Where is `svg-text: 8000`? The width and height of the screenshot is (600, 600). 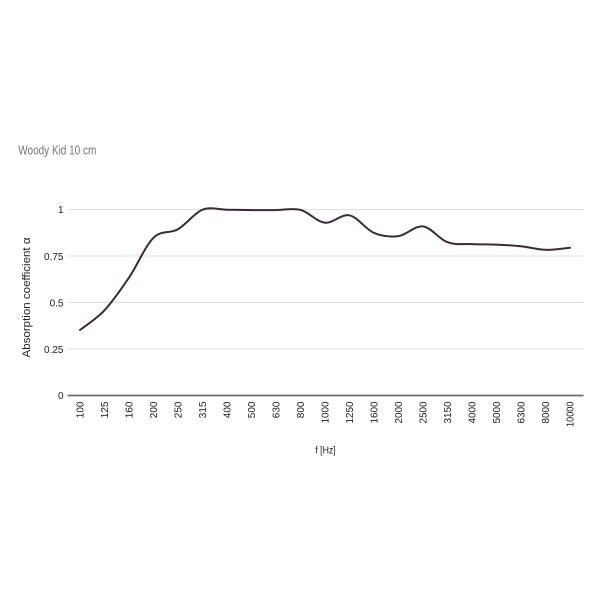 svg-text: 8000 is located at coordinates (546, 412).